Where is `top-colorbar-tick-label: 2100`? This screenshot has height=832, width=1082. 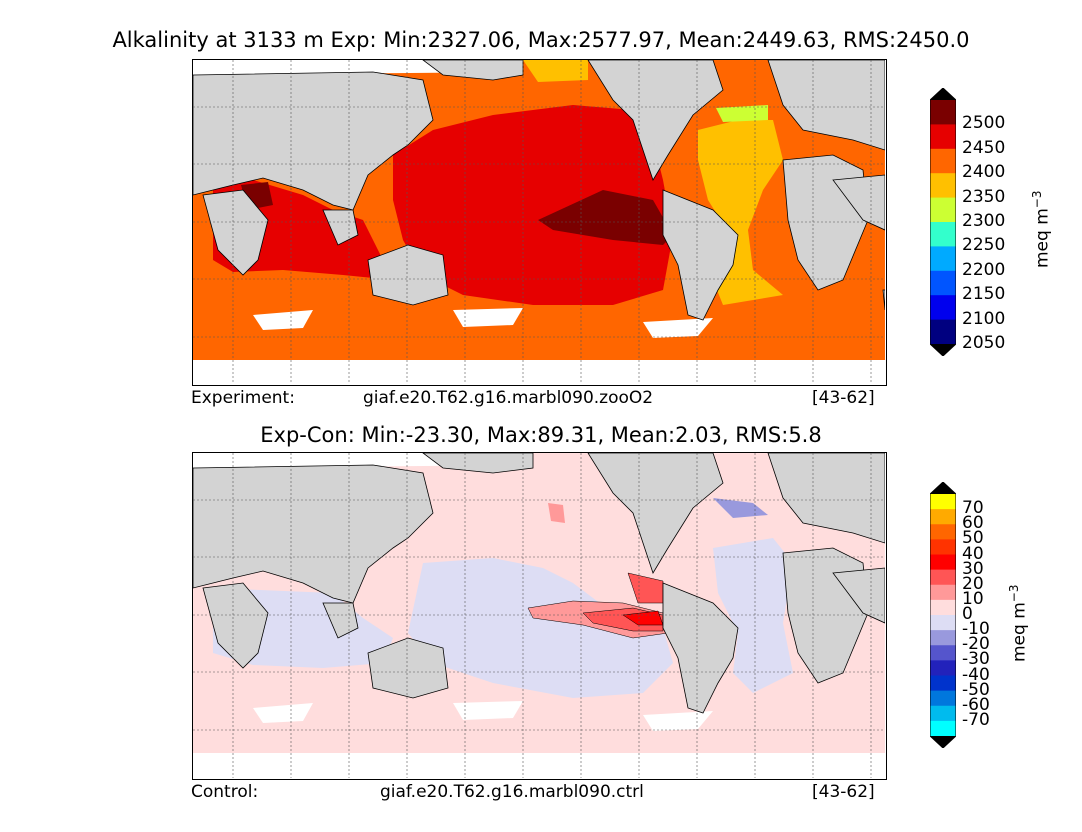
top-colorbar-tick-label: 2100 is located at coordinates (984, 318).